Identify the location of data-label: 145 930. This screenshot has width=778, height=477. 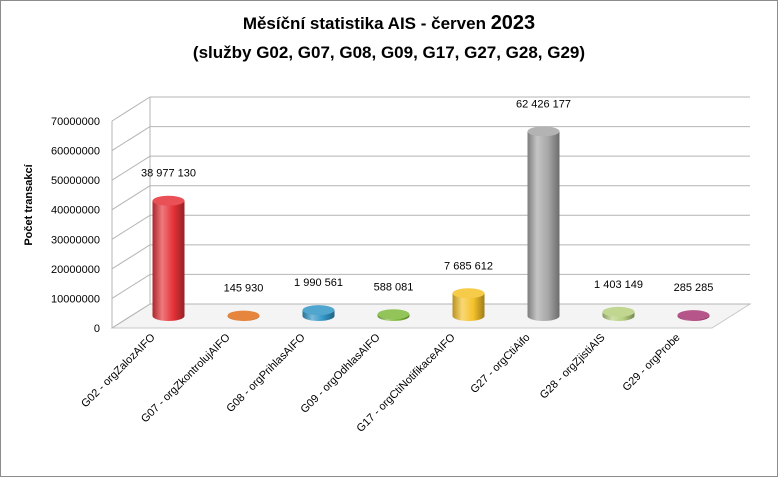
(244, 289).